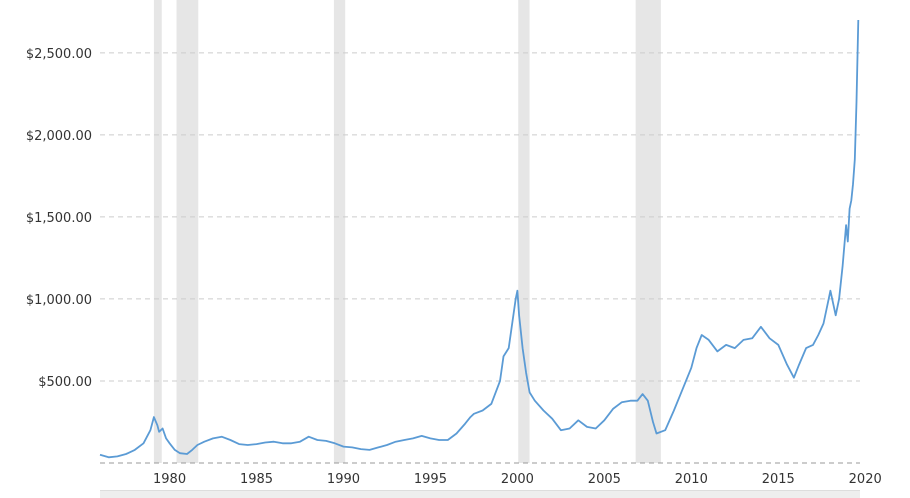 This screenshot has height=498, width=910. What do you see at coordinates (59, 300) in the screenshot?
I see `y-tick-label: $1,000.00` at bounding box center [59, 300].